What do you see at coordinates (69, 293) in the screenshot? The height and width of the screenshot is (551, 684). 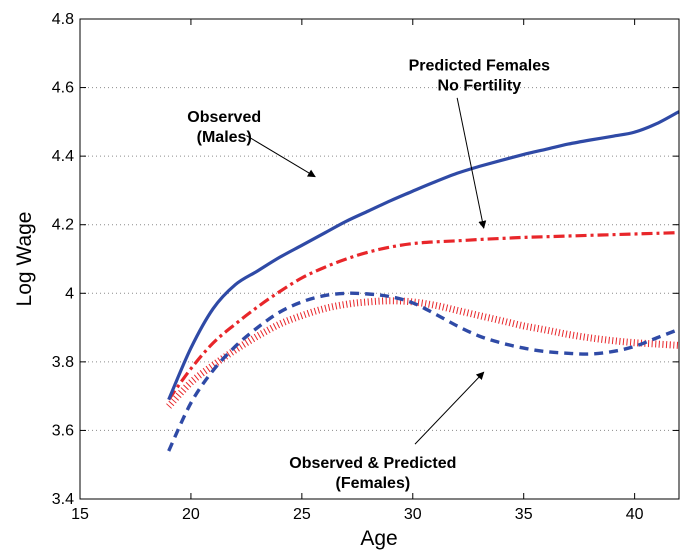 I see `y-tick-label: 4` at bounding box center [69, 293].